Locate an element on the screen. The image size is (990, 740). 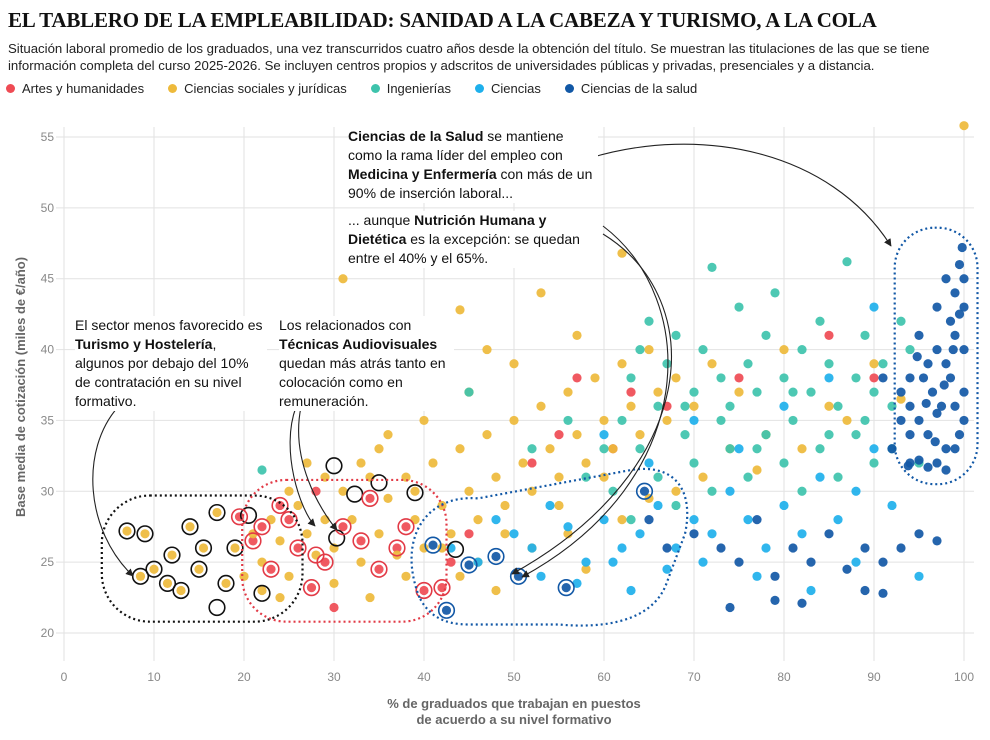
y-tick-label: 30 is located at coordinates (48, 491).